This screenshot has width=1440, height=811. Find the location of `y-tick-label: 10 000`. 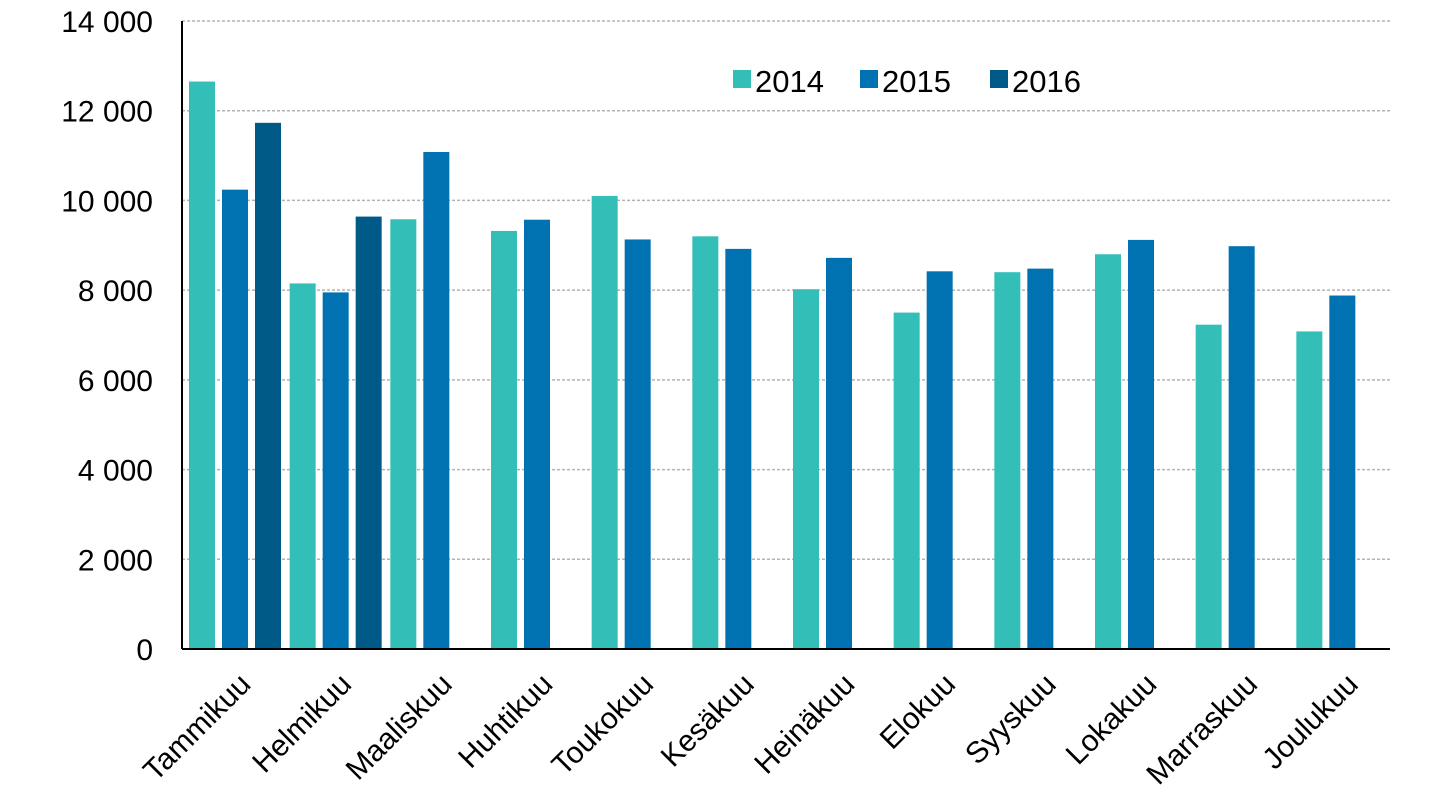

y-tick-label: 10 000 is located at coordinates (107, 201).